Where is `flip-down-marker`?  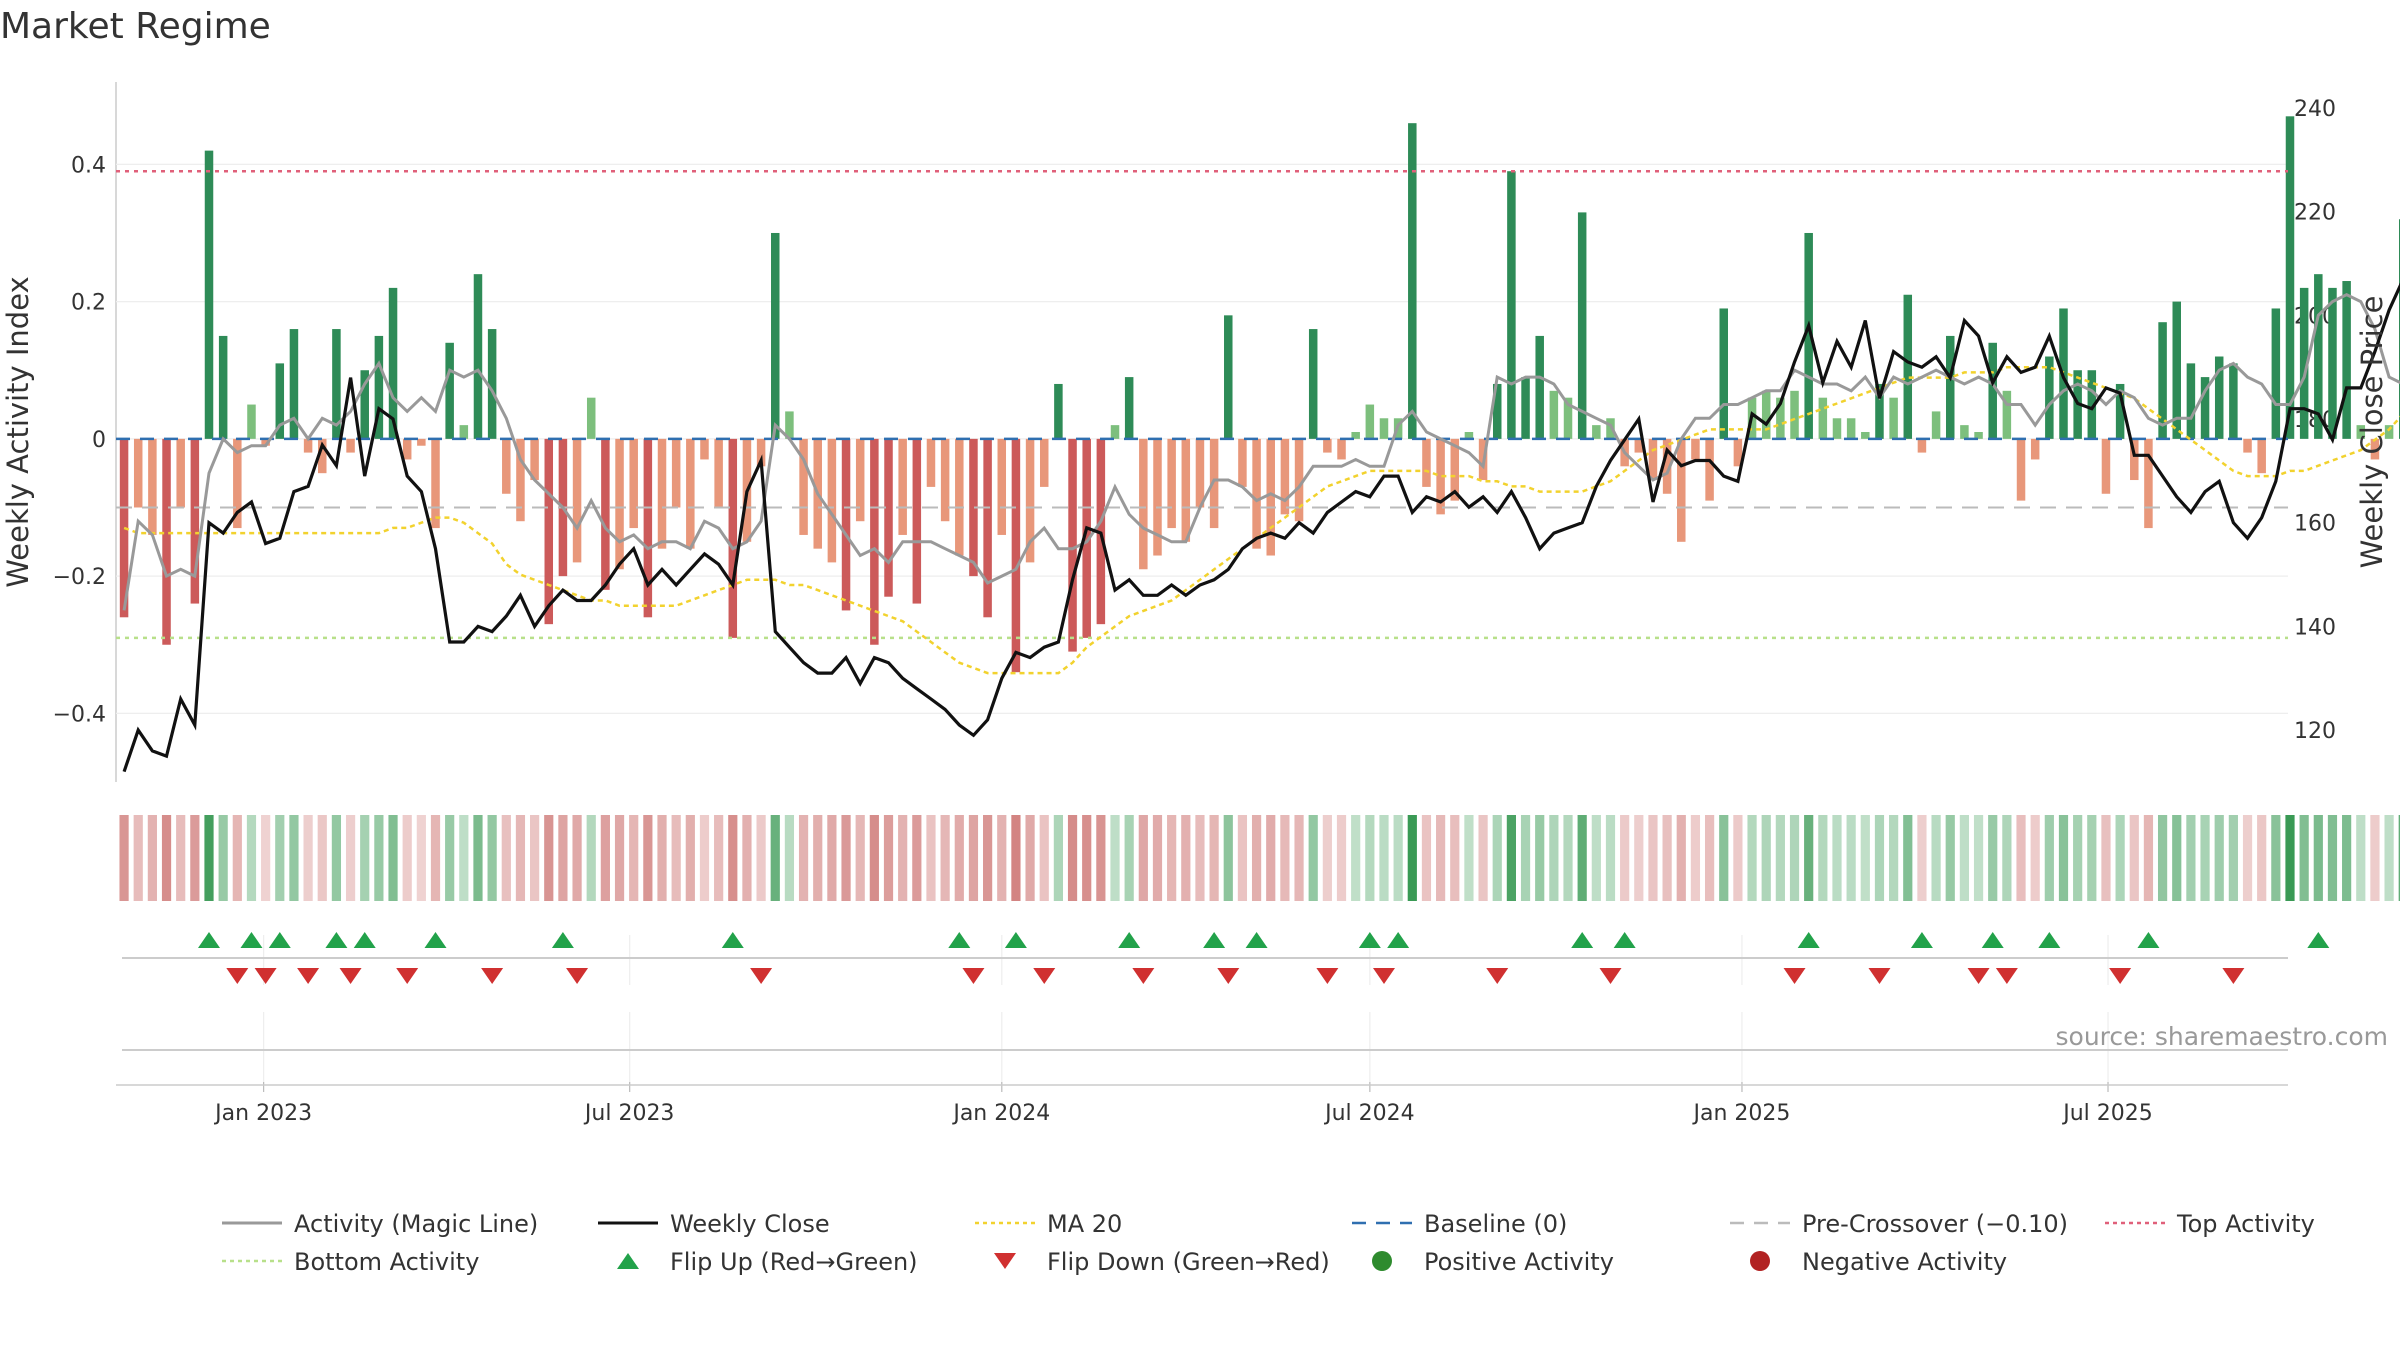 flip-down-marker is located at coordinates (1327, 976).